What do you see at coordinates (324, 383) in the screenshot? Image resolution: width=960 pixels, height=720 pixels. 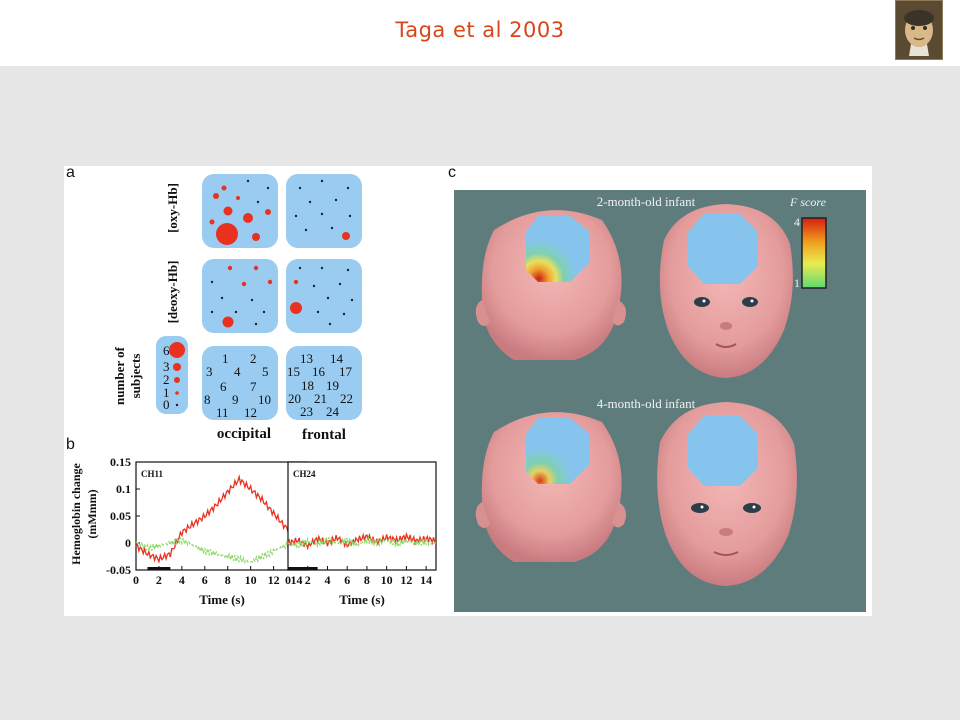 I see `frontal-channel-map: 13 14 15 16 17 18 19 20 21 22 23 24` at bounding box center [324, 383].